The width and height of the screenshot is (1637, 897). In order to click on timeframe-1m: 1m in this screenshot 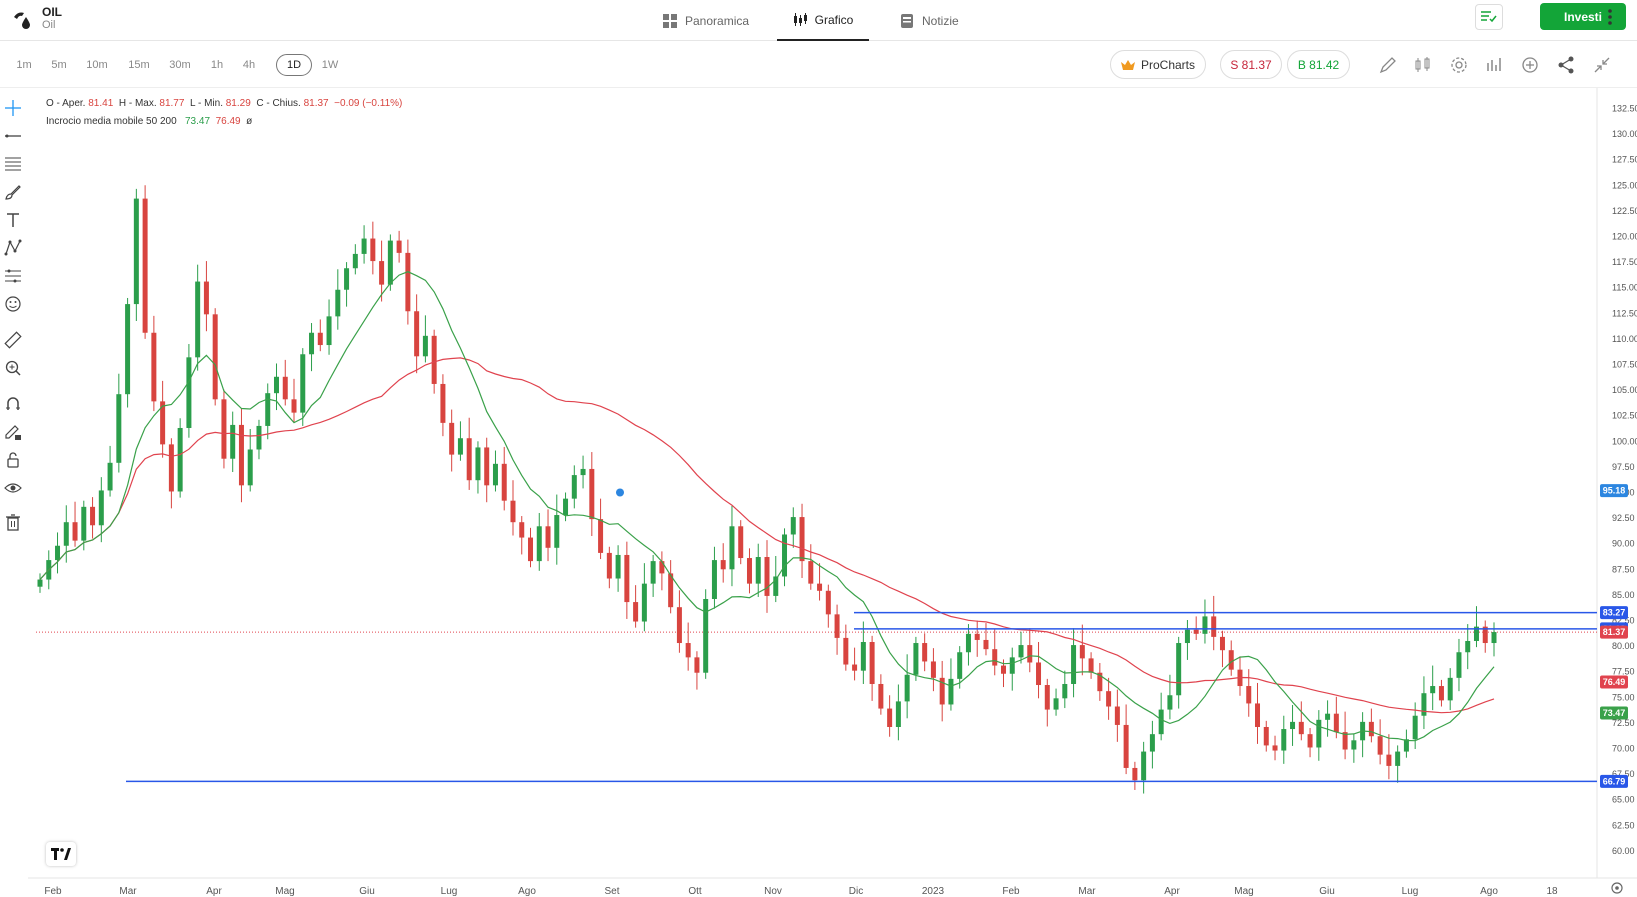, I will do `click(24, 65)`.